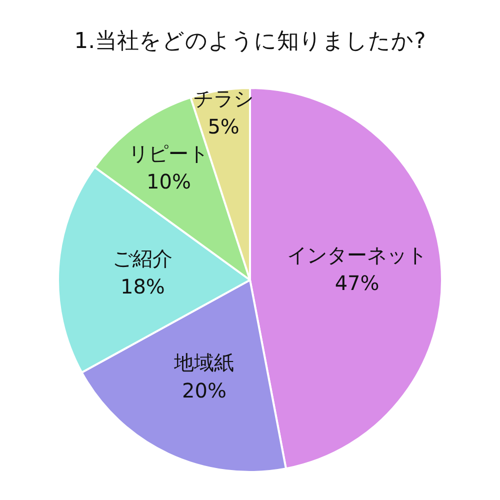 Image resolution: width=500 pixels, height=500 pixels. I want to click on slice-label: 地域紙, so click(203, 362).